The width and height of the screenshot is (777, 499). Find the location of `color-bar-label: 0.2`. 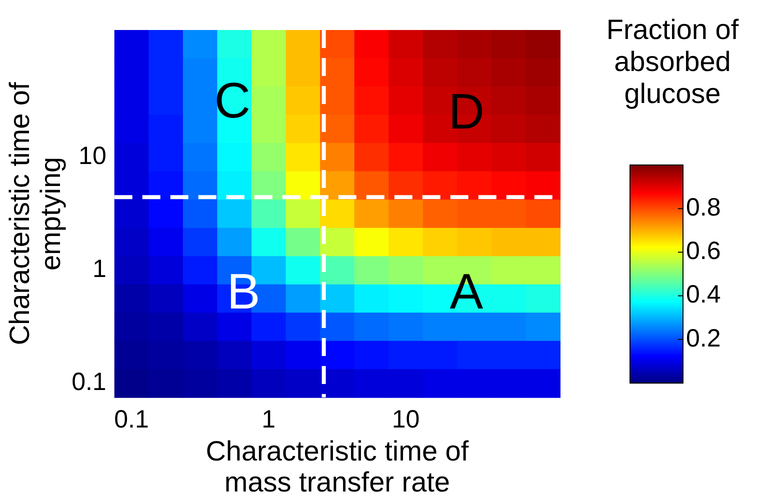

color-bar-label: 0.2 is located at coordinates (703, 338).